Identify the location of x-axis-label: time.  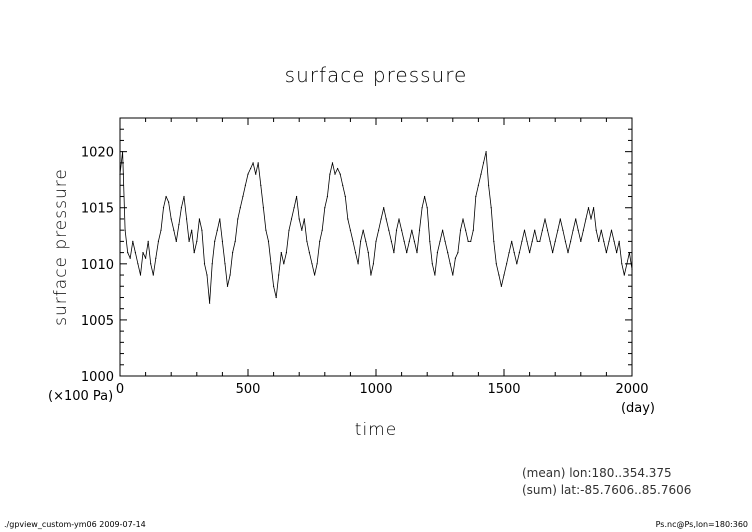
(376, 430).